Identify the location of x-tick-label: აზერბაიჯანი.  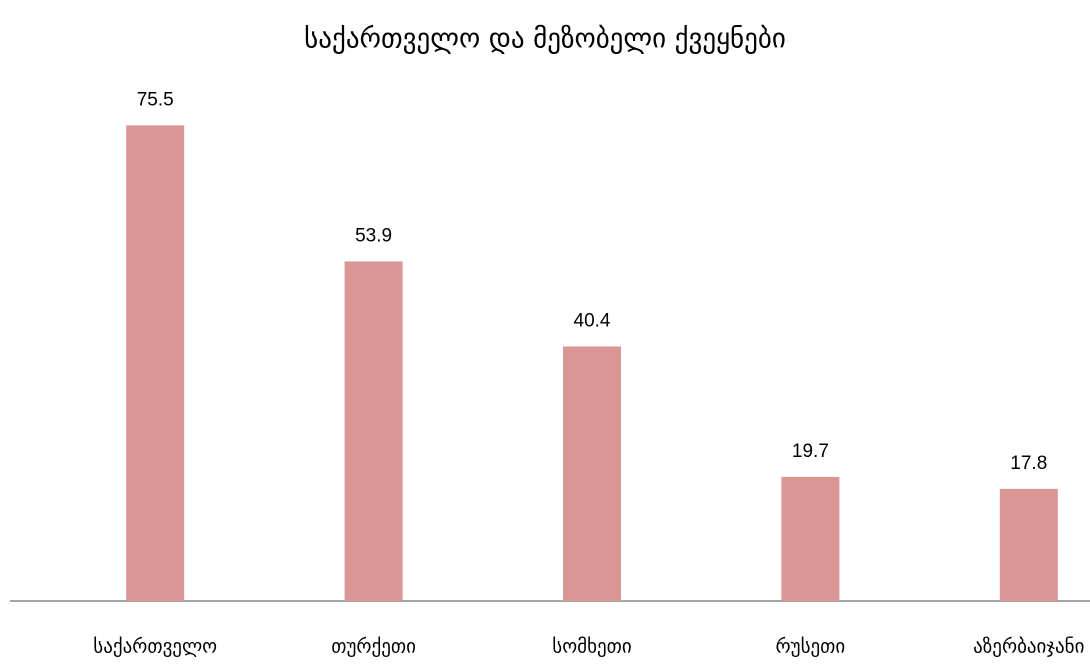
(1028, 647).